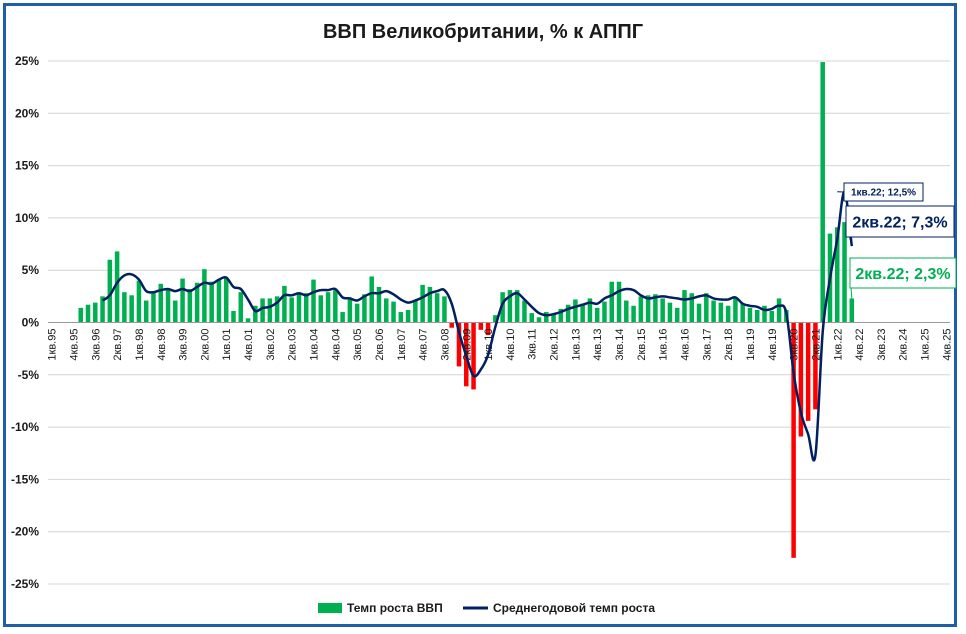 The image size is (966, 634). I want to click on x-tick-label: 4кв.04, so click(336, 345).